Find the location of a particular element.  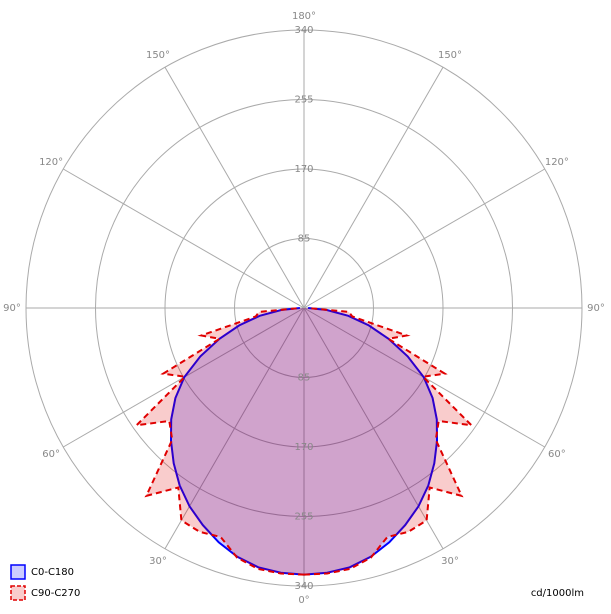

circle-grid-line is located at coordinates (304, 308).